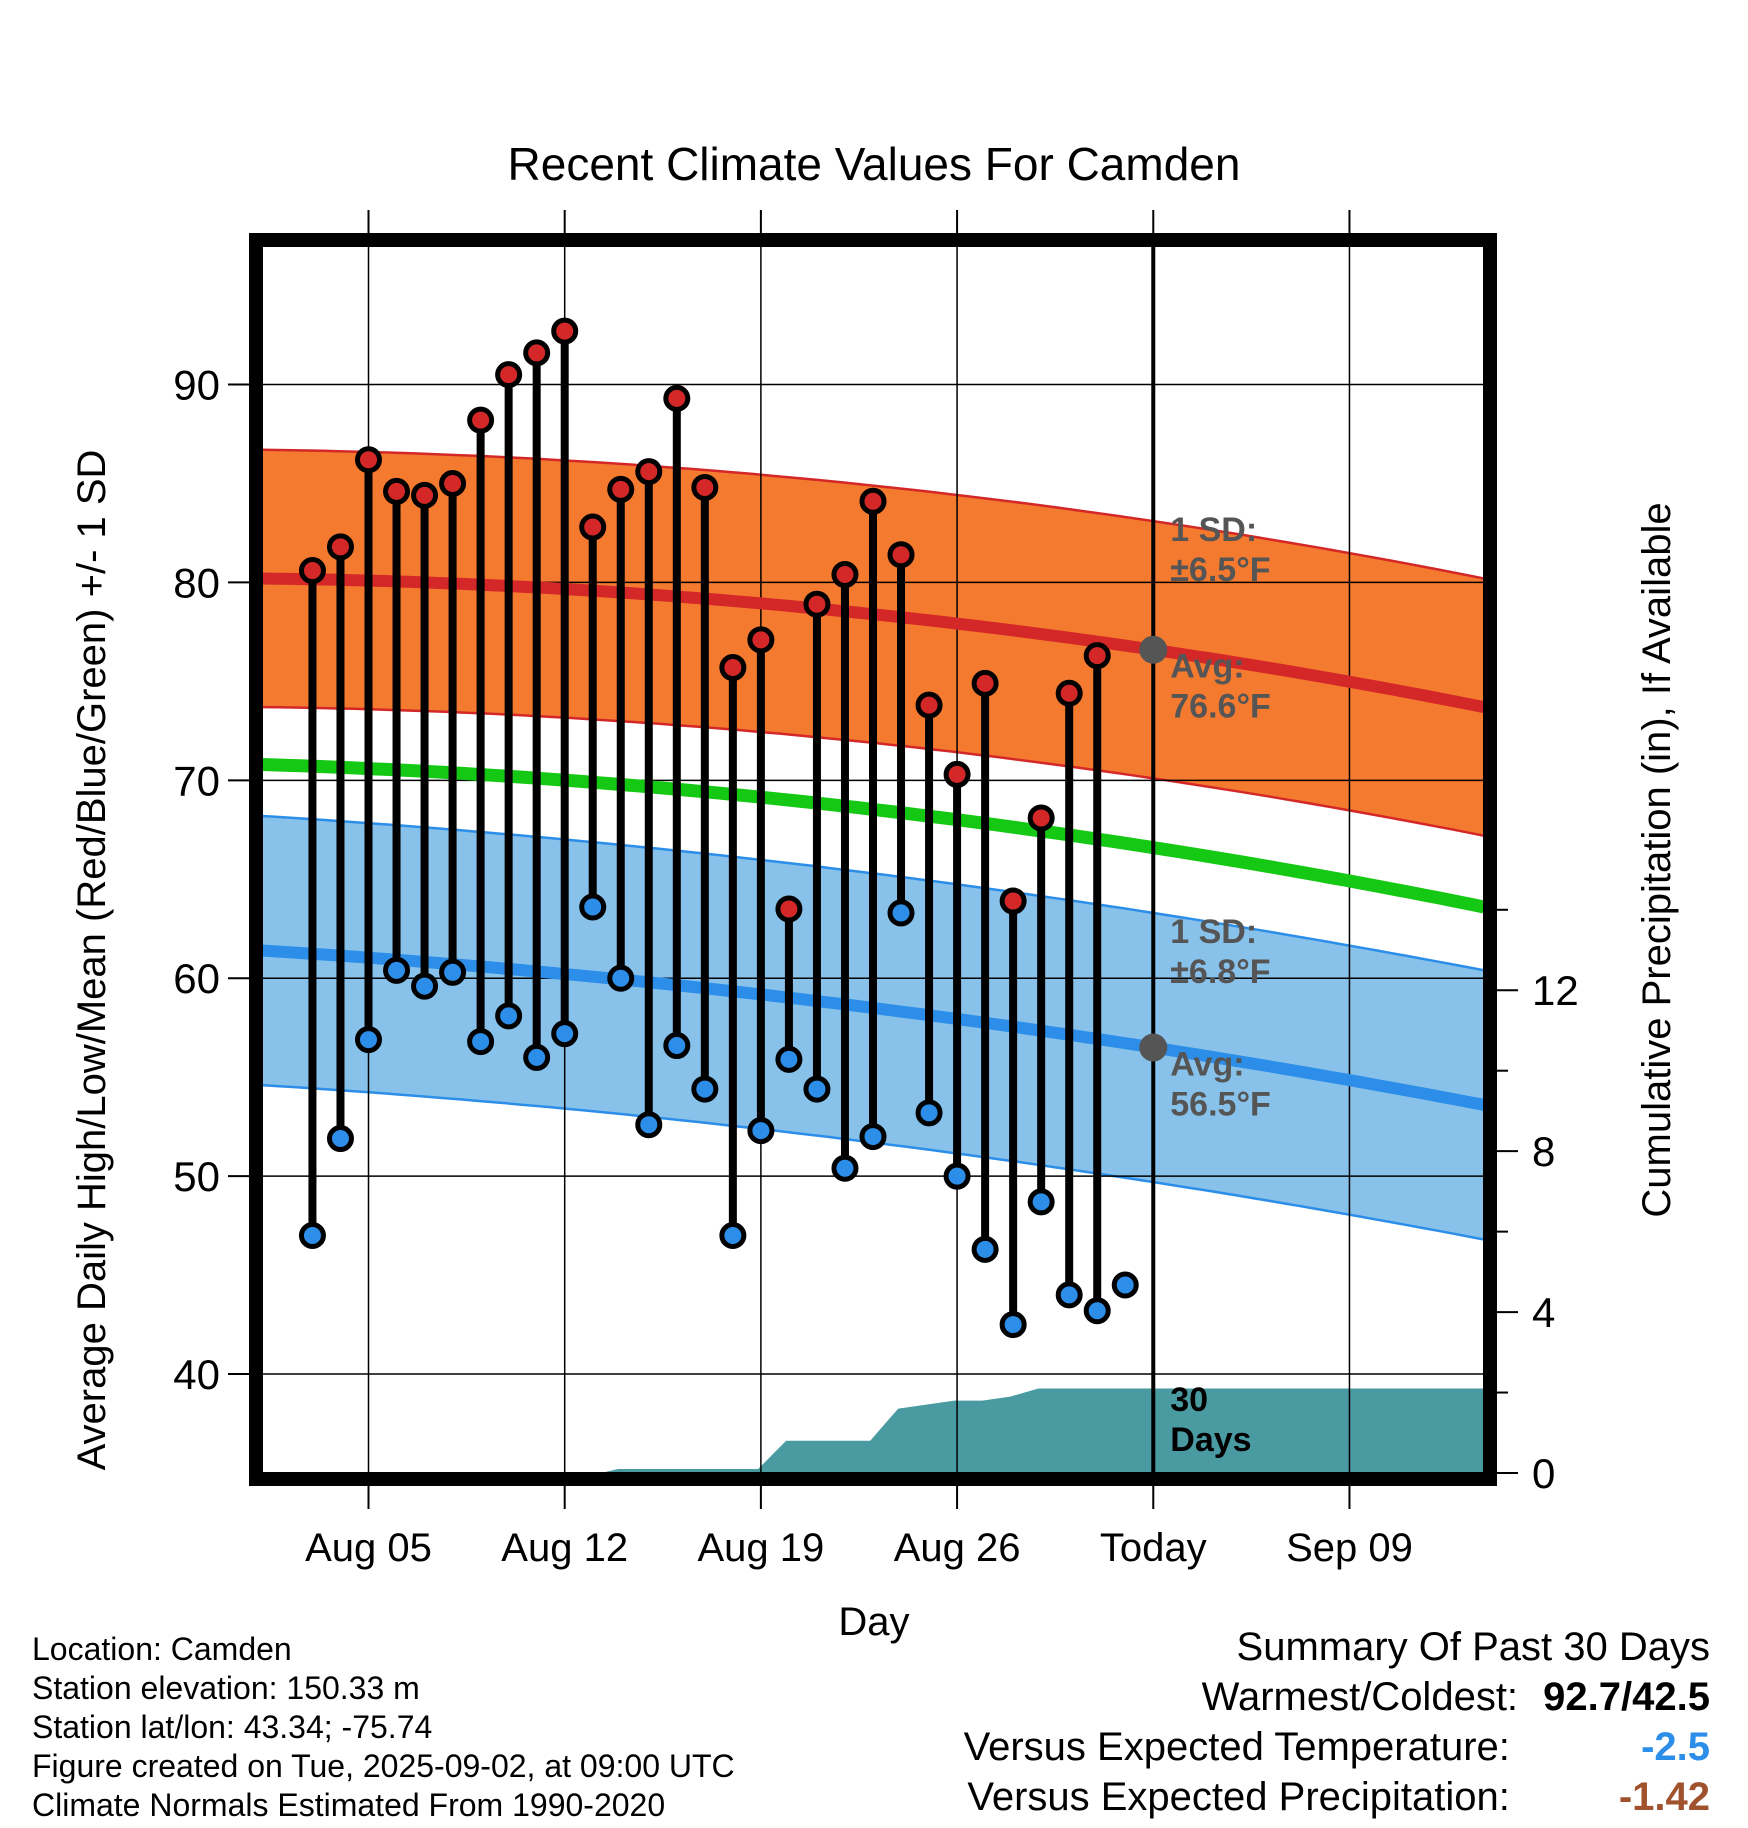  I want to click on summary-temp-row: Versus Expected Temperature: -2.5, so click(1337, 1747).